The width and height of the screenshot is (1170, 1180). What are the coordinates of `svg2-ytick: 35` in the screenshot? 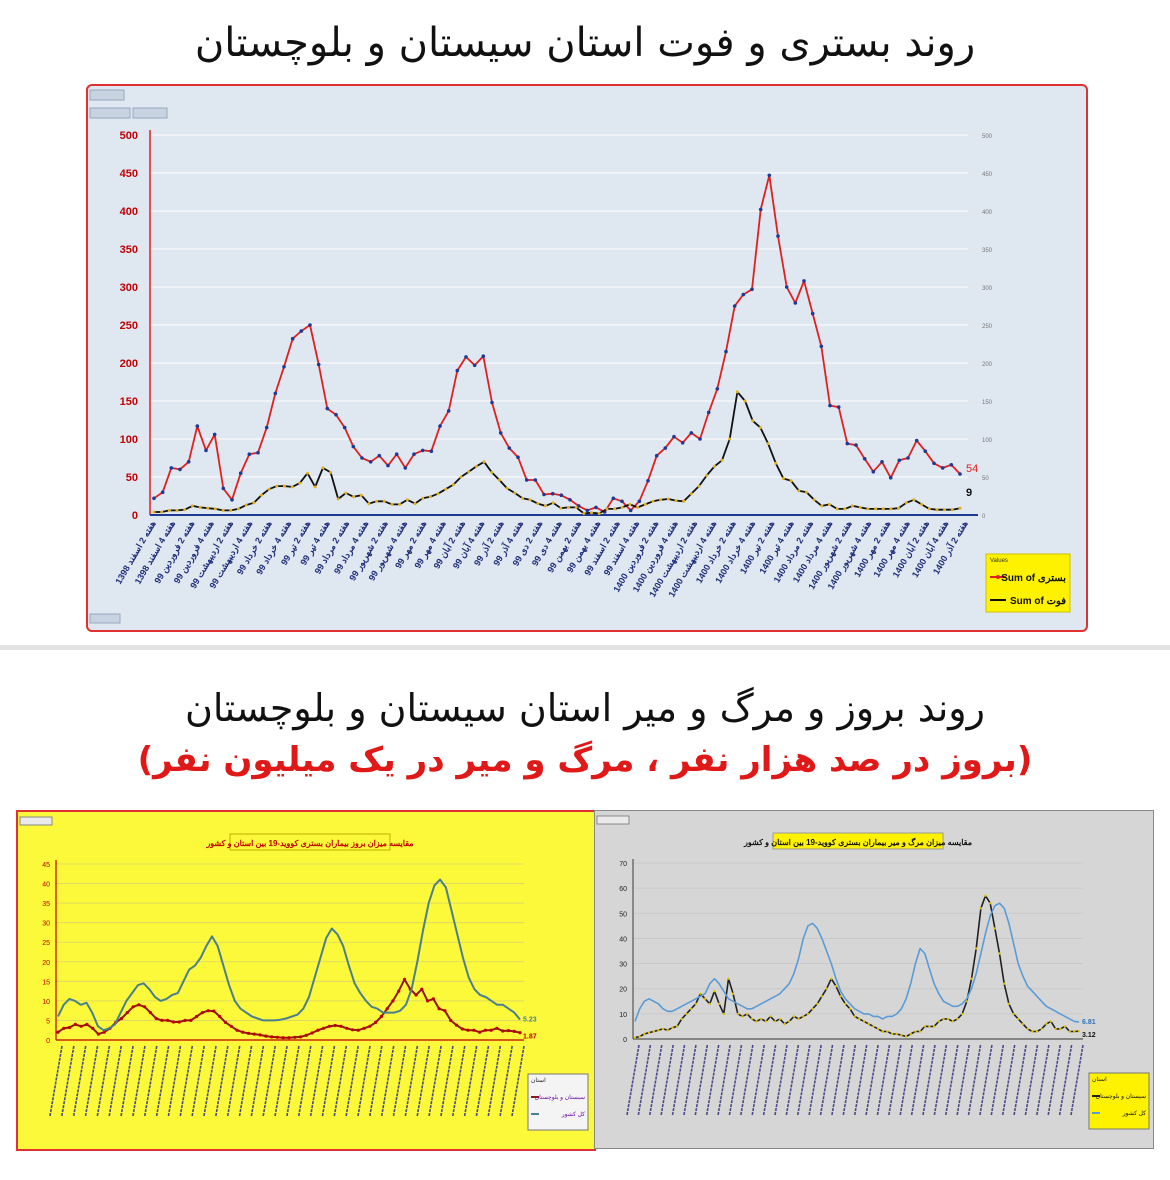 It's located at (46, 904).